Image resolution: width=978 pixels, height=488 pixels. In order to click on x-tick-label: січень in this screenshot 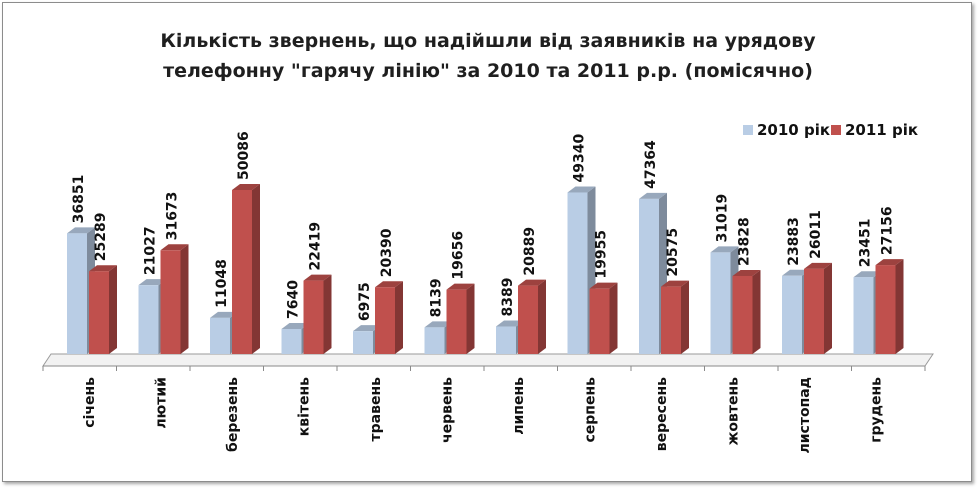, I will do `click(90, 402)`.